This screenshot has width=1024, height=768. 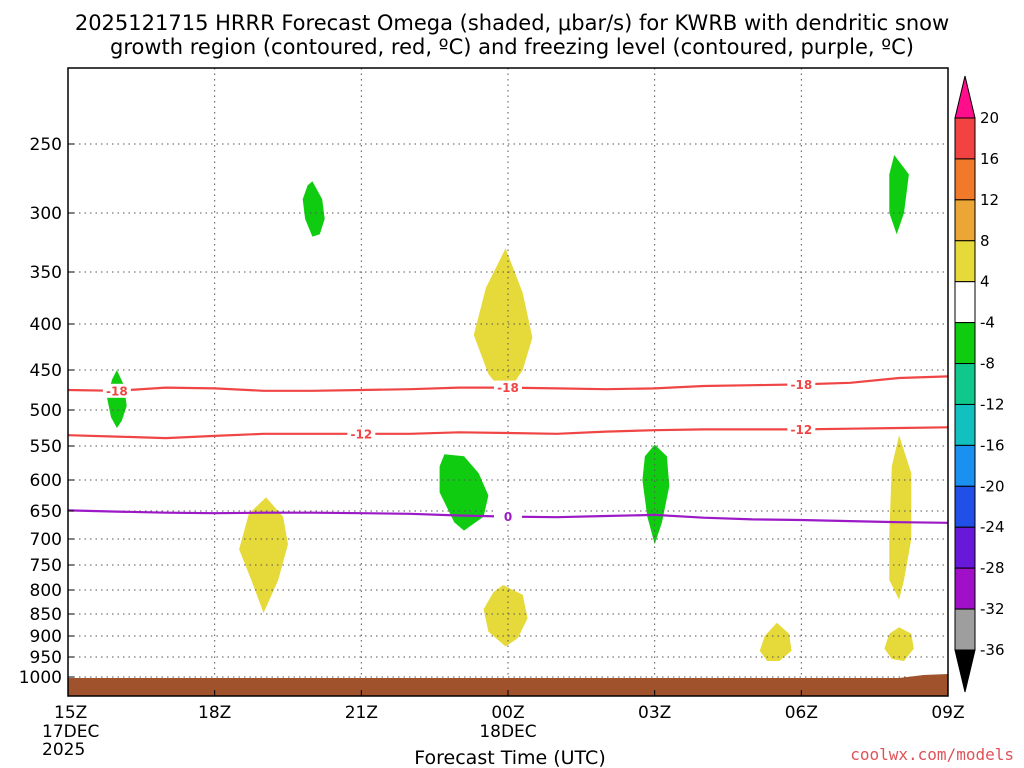 I want to click on colorbar-tick-label: -24, so click(x=992, y=527).